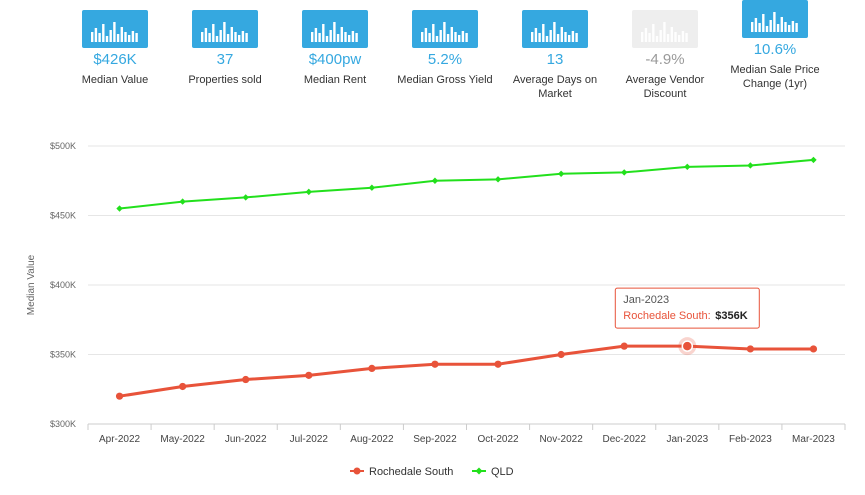 The image size is (865, 495). I want to click on stat-label: Median Sale Price Change (1yr), so click(775, 77).